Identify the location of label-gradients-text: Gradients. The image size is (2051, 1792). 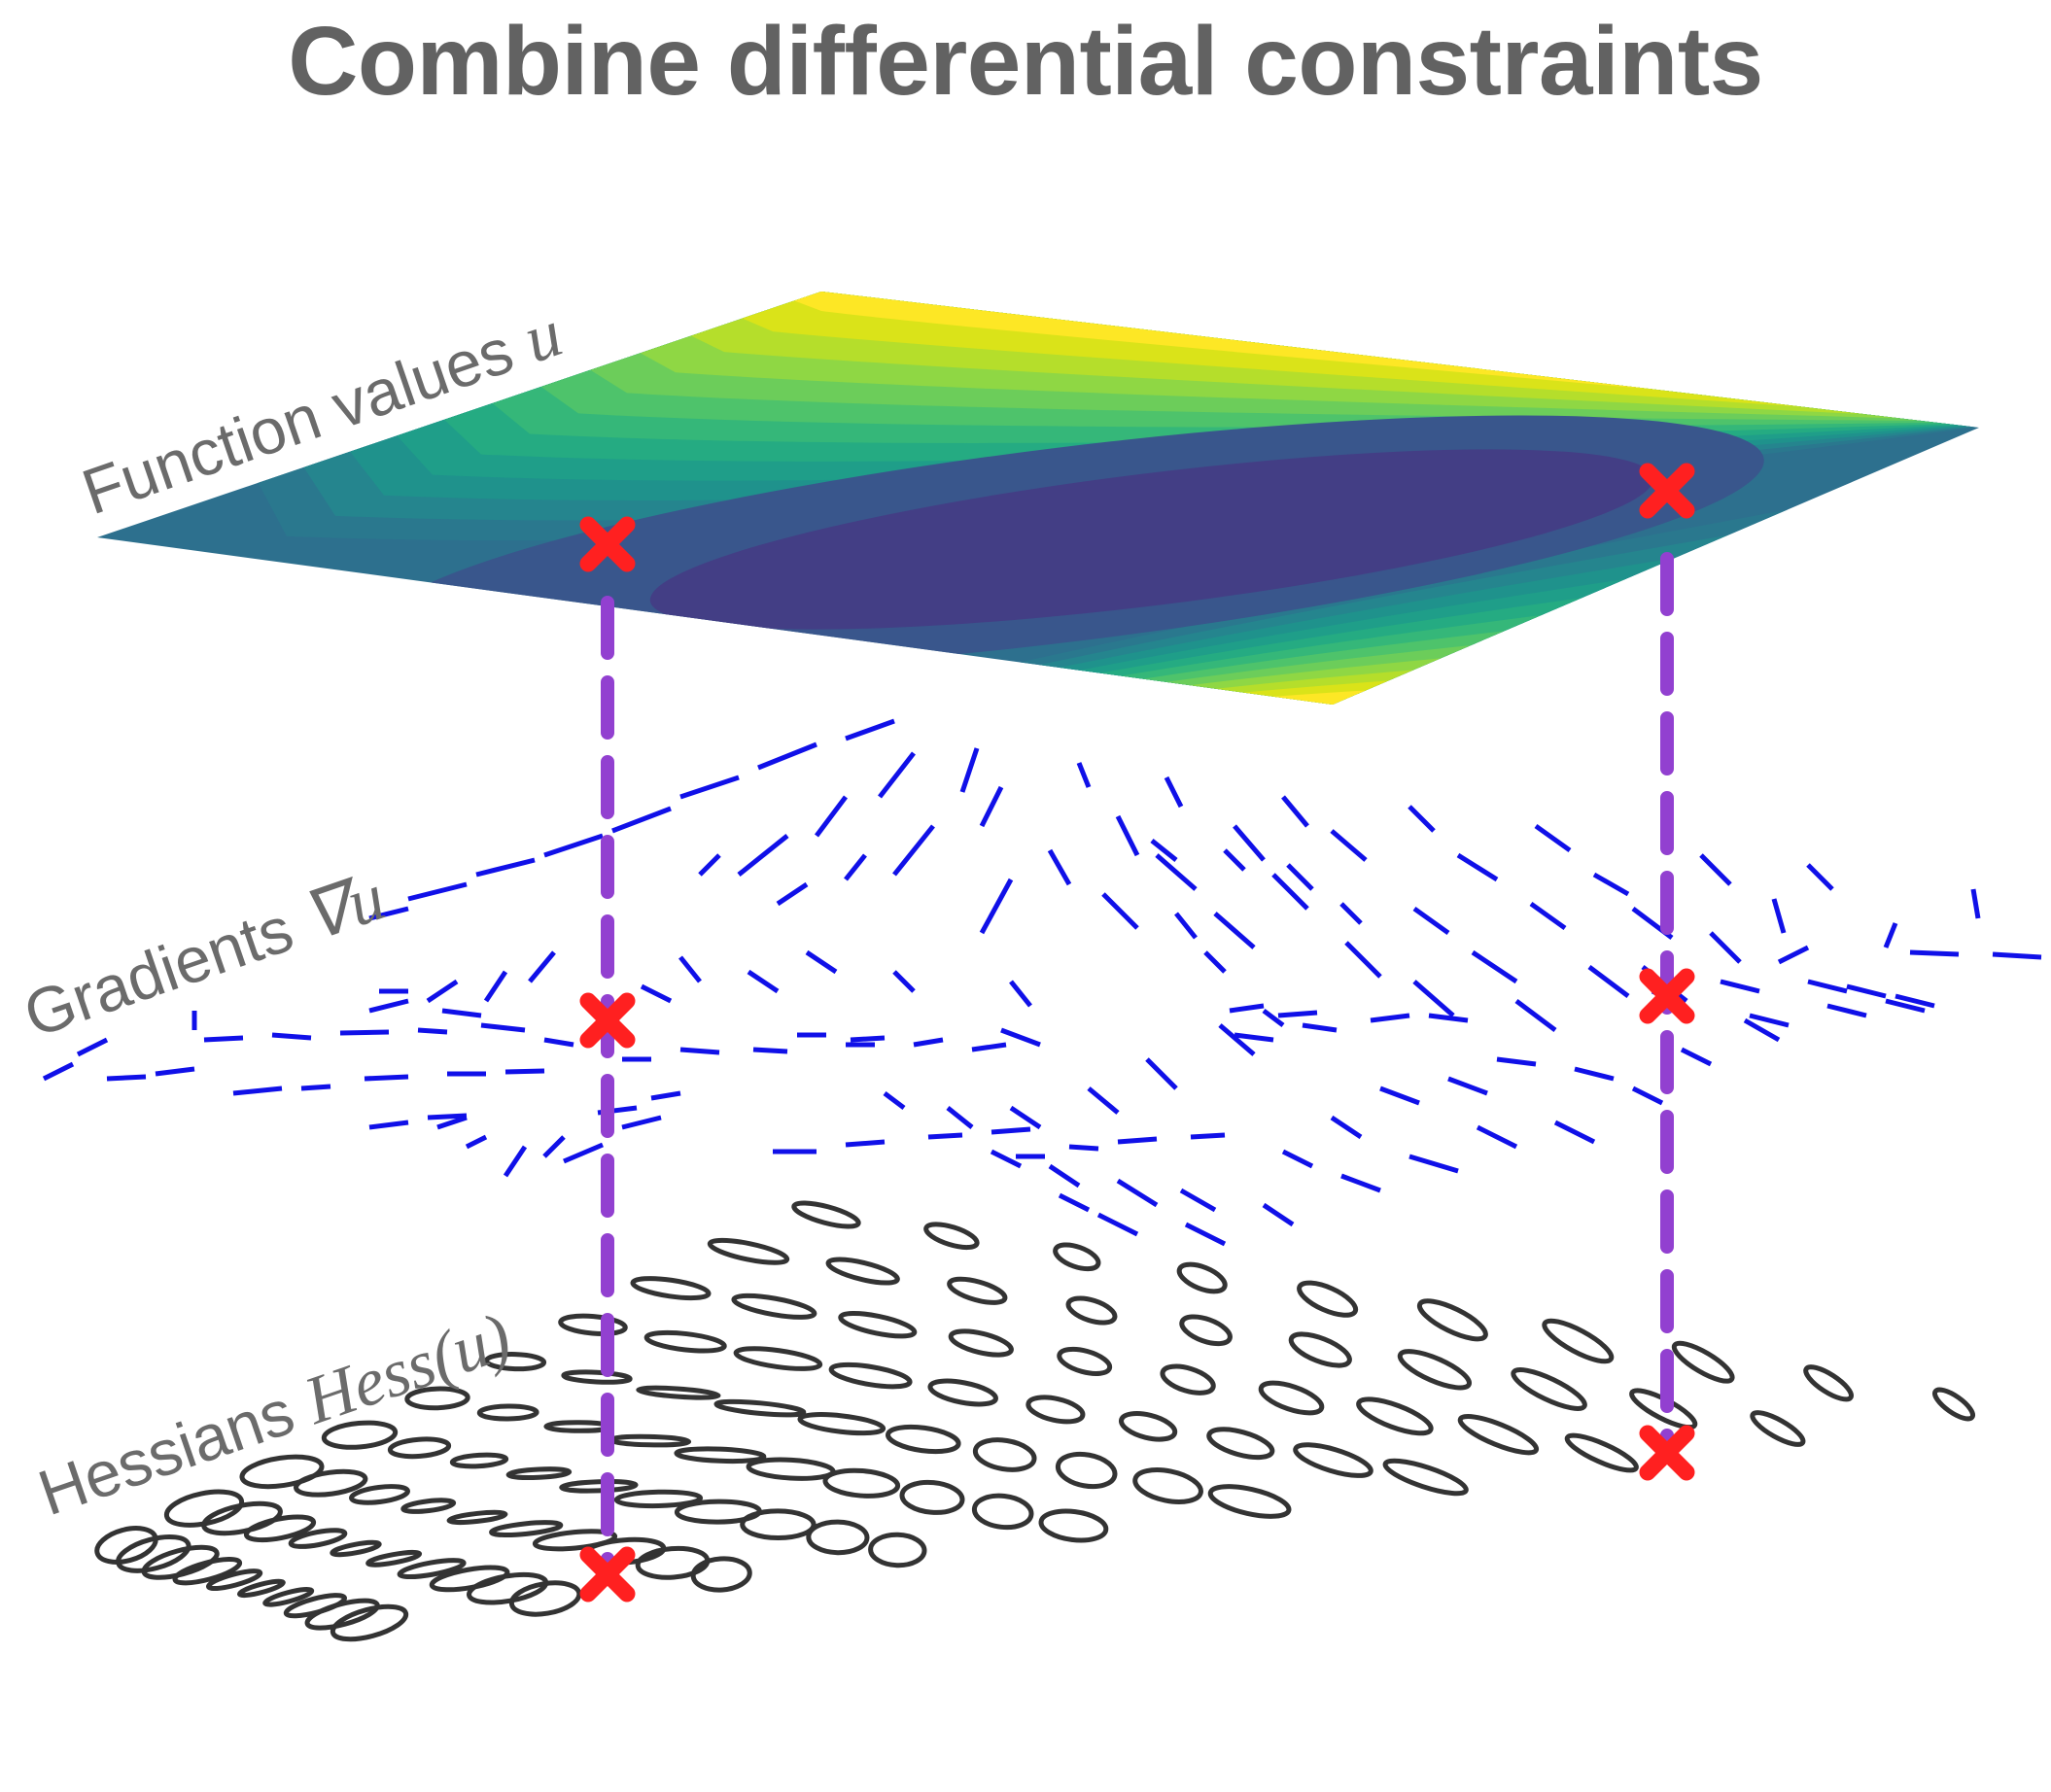
(167, 968).